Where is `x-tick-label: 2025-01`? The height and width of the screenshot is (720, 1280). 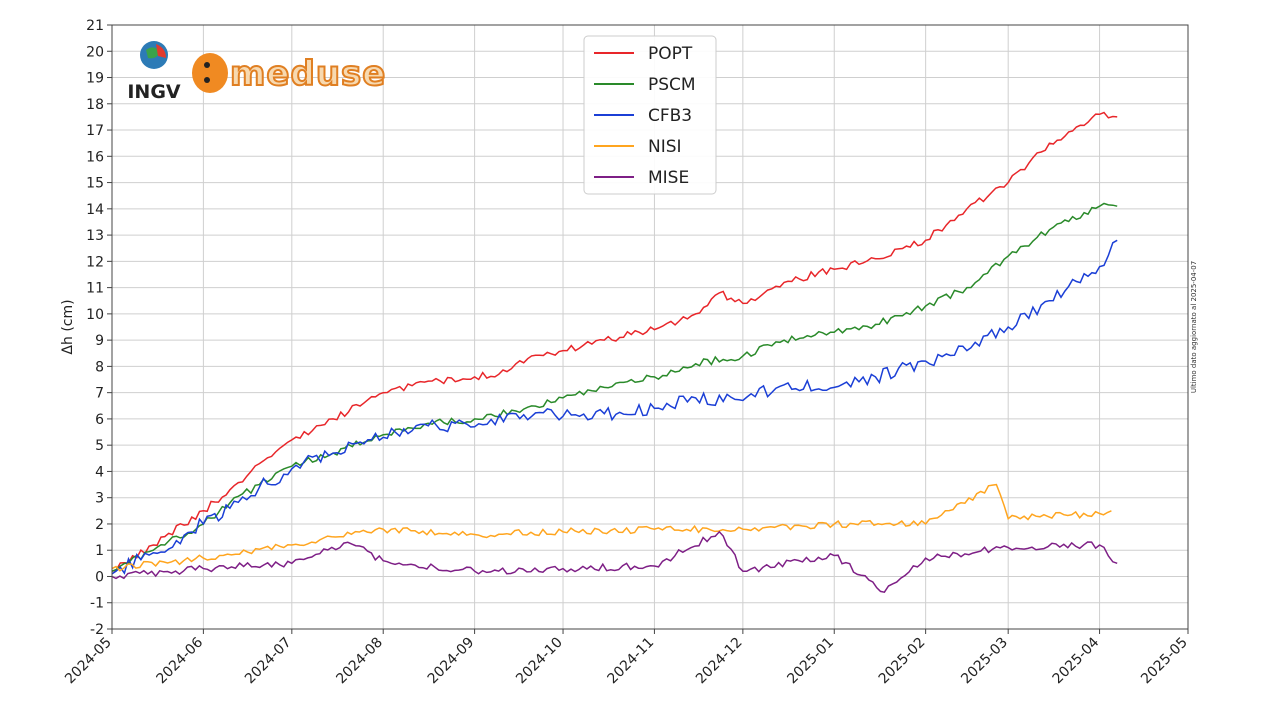
x-tick-label: 2025-01 is located at coordinates (810, 661).